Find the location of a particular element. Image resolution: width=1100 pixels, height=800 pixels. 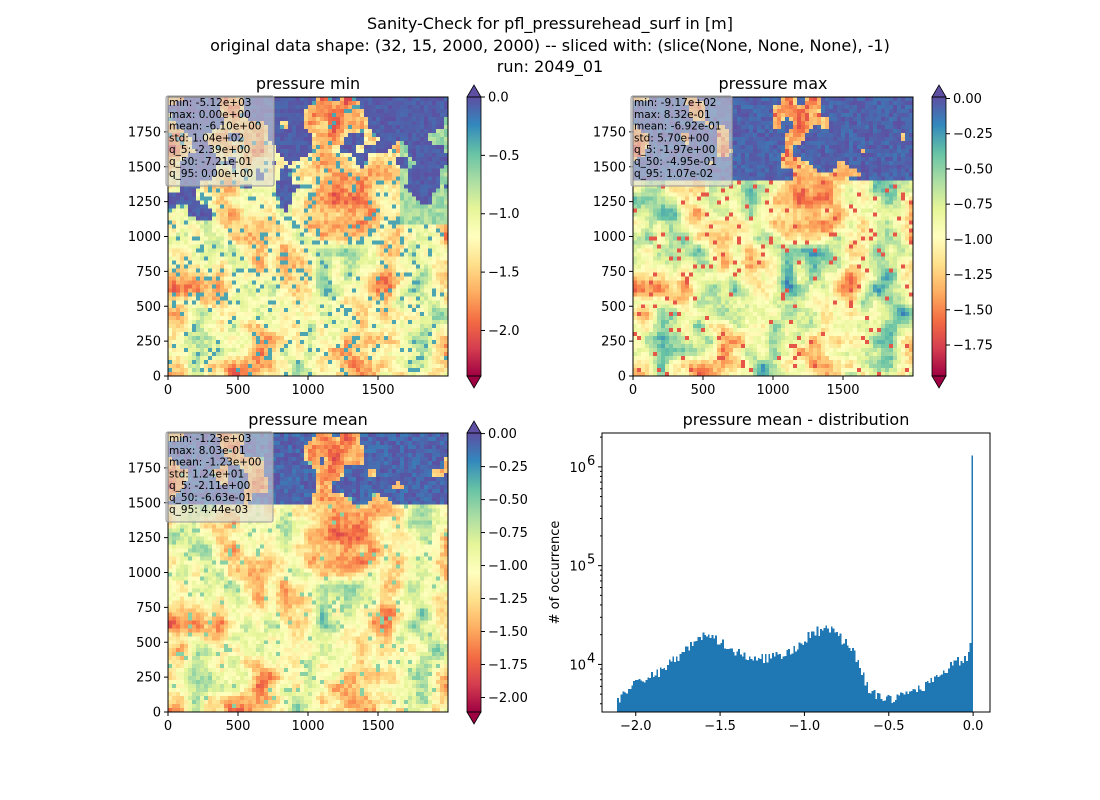

colorbar-tick-label: 0.0 is located at coordinates (498, 98).